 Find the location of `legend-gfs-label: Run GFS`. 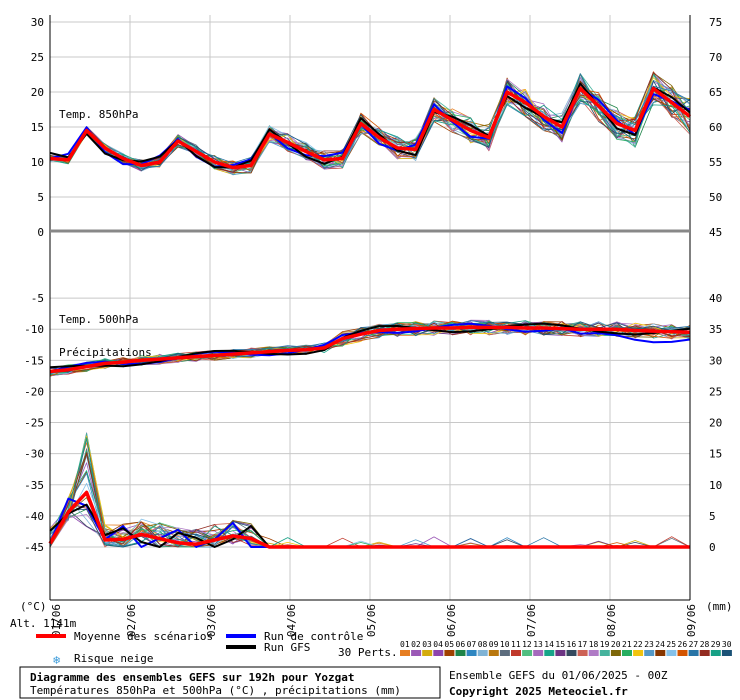

legend-gfs-label: Run GFS is located at coordinates (287, 647).